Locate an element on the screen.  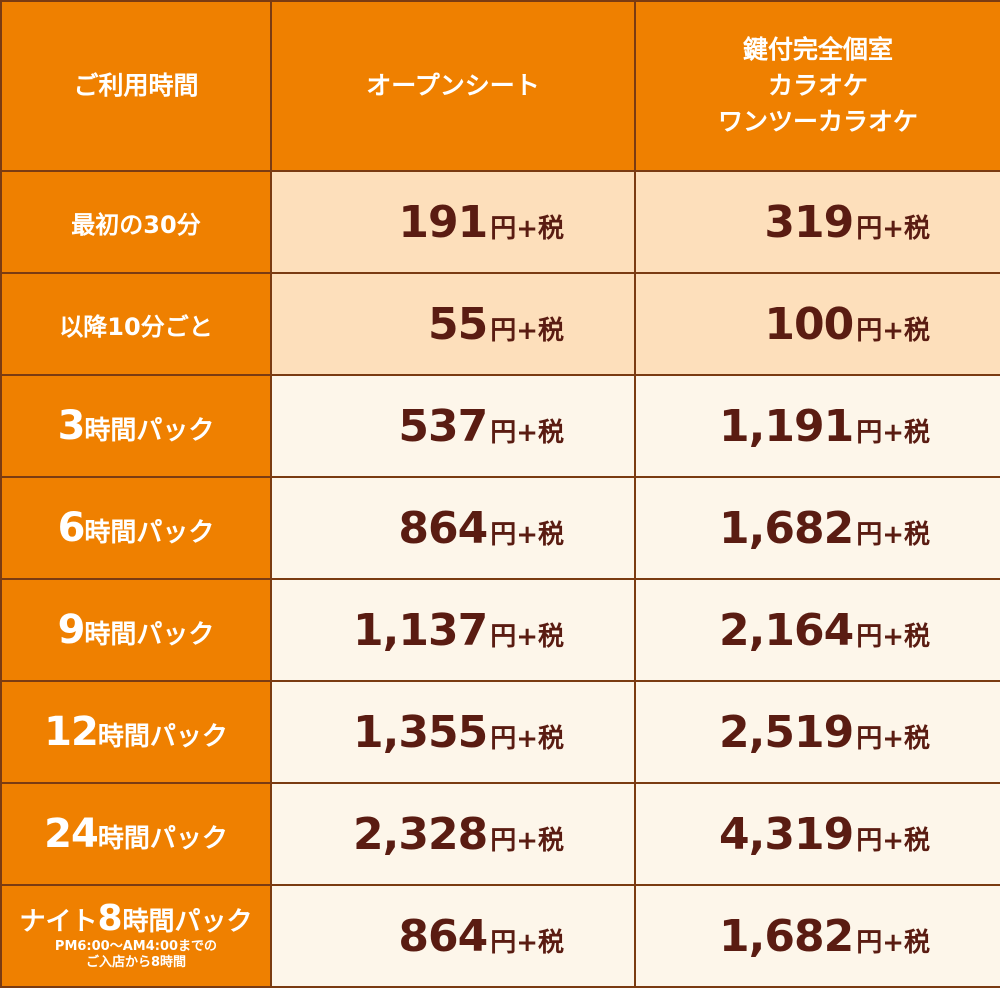
private-room-price: 2,519 円+税 is located at coordinates (817, 732).